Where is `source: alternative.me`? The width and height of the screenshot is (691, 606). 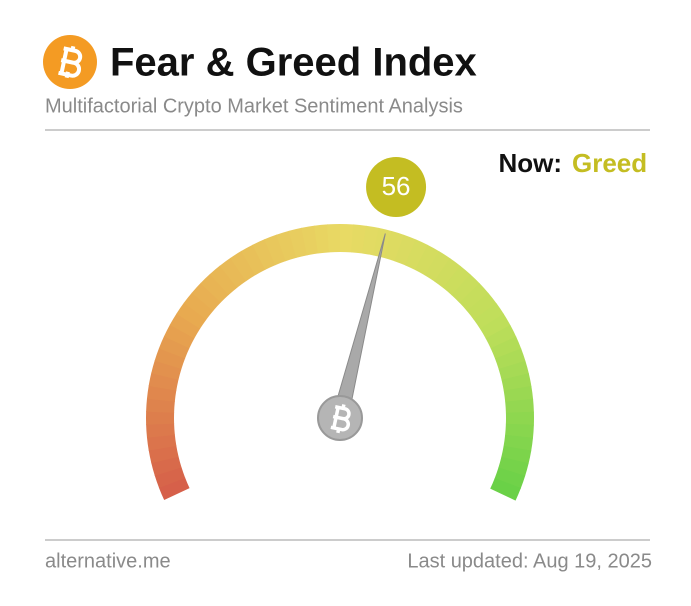
source: alternative.me is located at coordinates (108, 561).